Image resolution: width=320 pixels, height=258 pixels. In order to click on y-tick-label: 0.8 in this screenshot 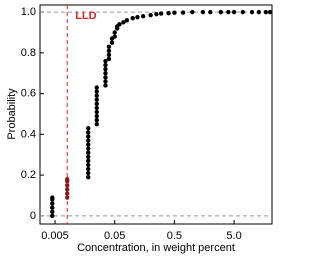, I will do `click(28, 53)`.